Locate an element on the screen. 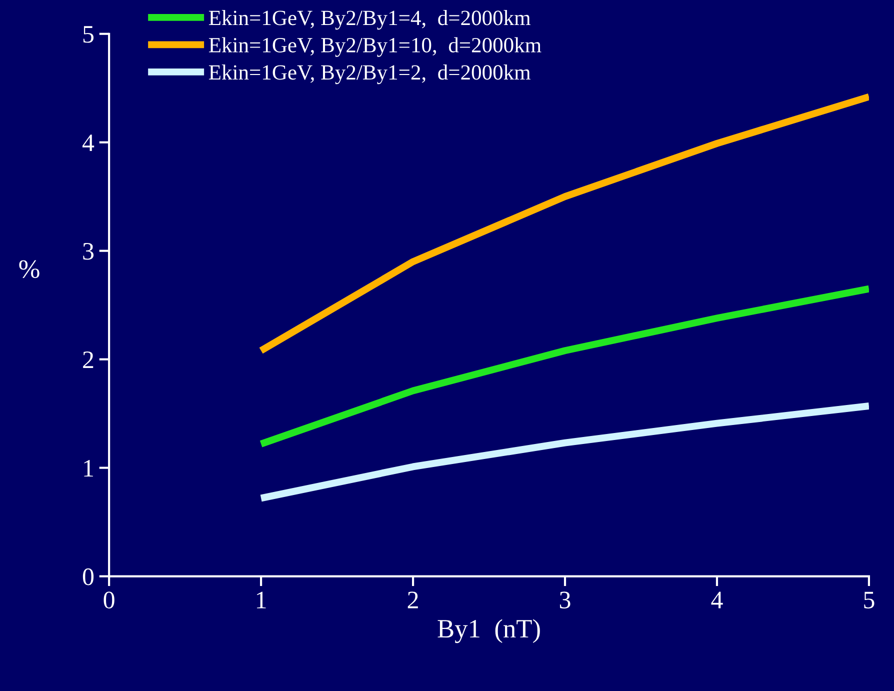  y-tick-label: 3 is located at coordinates (88, 251).